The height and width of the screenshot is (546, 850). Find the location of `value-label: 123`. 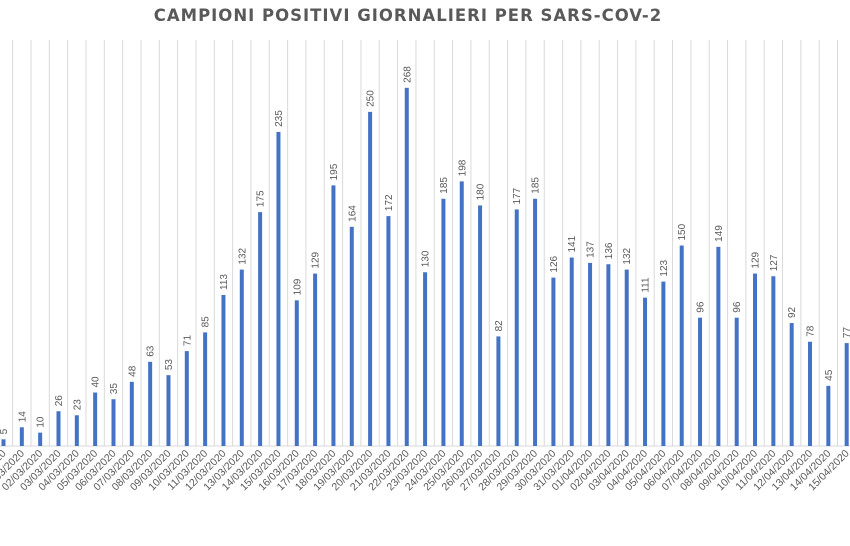

value-label: 123 is located at coordinates (664, 267).